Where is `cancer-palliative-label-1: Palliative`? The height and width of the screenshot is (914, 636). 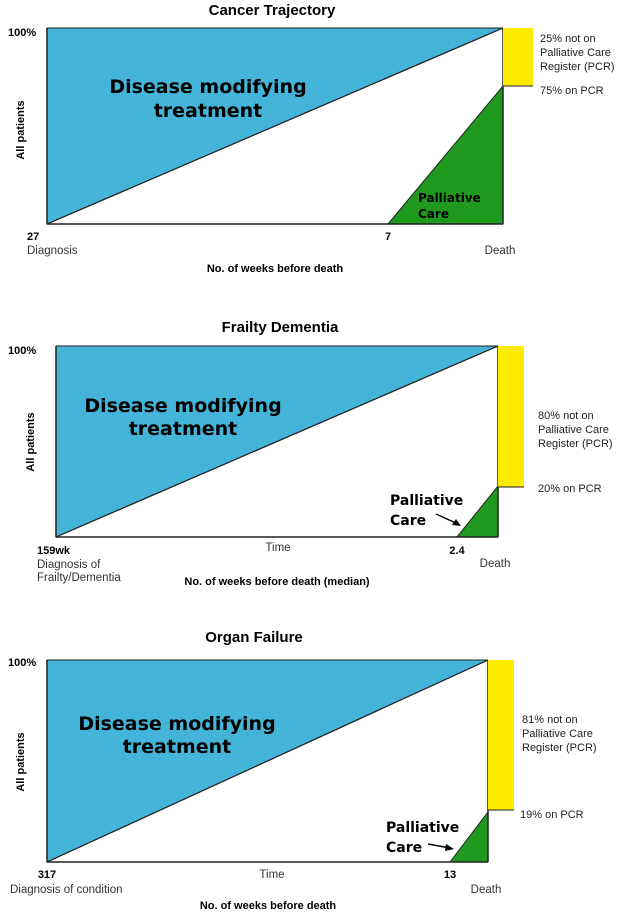
cancer-palliative-label-1: Palliative is located at coordinates (449, 198).